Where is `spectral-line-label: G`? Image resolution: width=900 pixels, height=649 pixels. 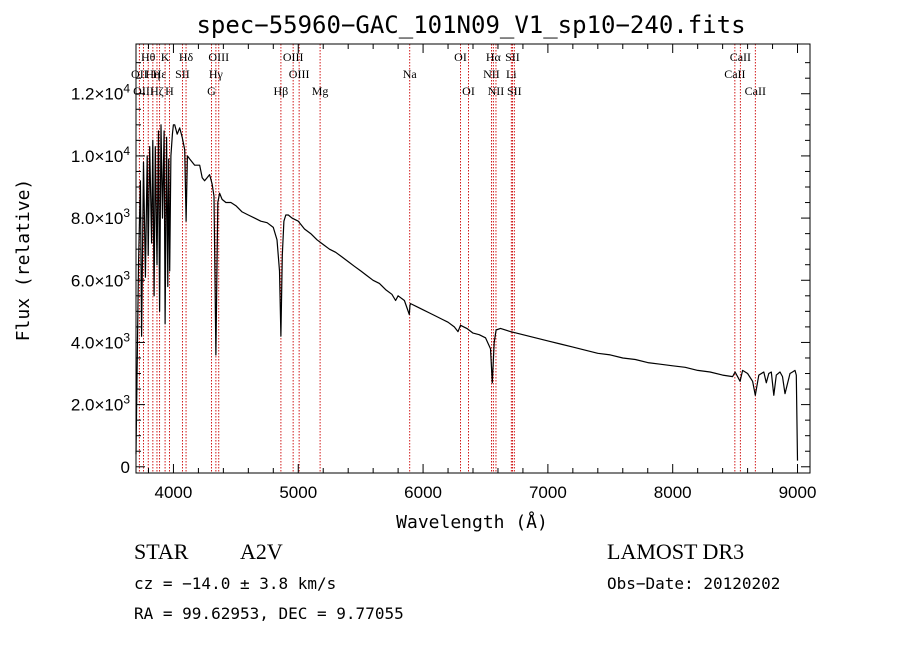 spectral-line-label: G is located at coordinates (211, 91).